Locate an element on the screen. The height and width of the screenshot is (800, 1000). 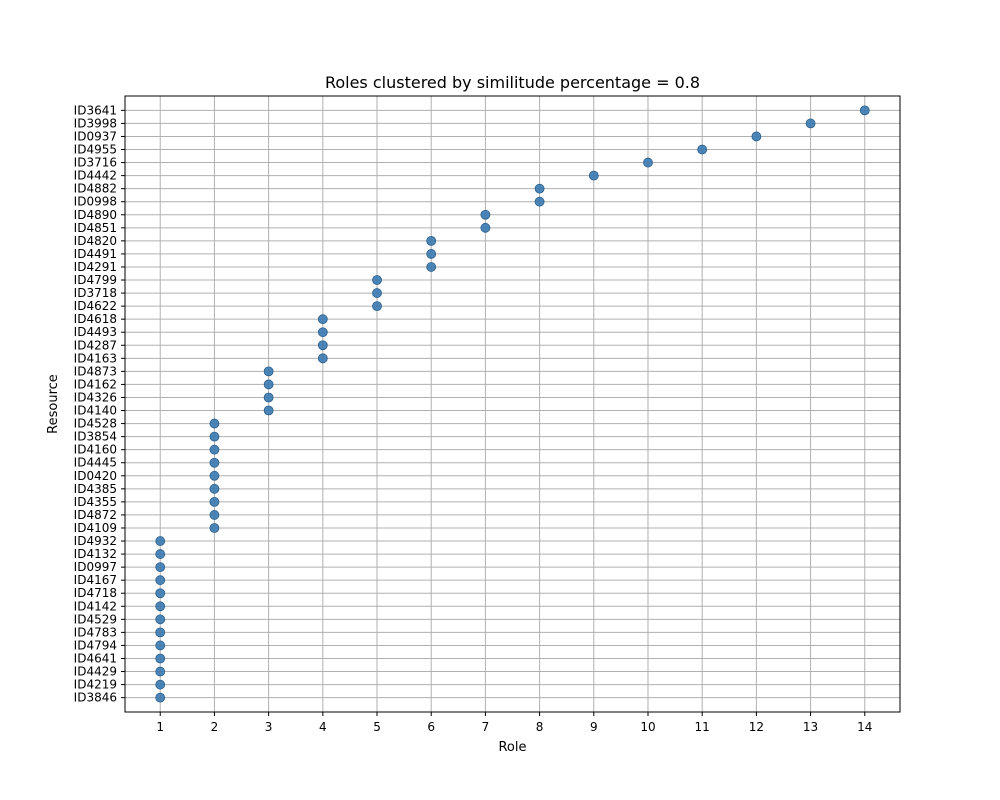
y-tick-label: ID4162 is located at coordinates (95, 384).